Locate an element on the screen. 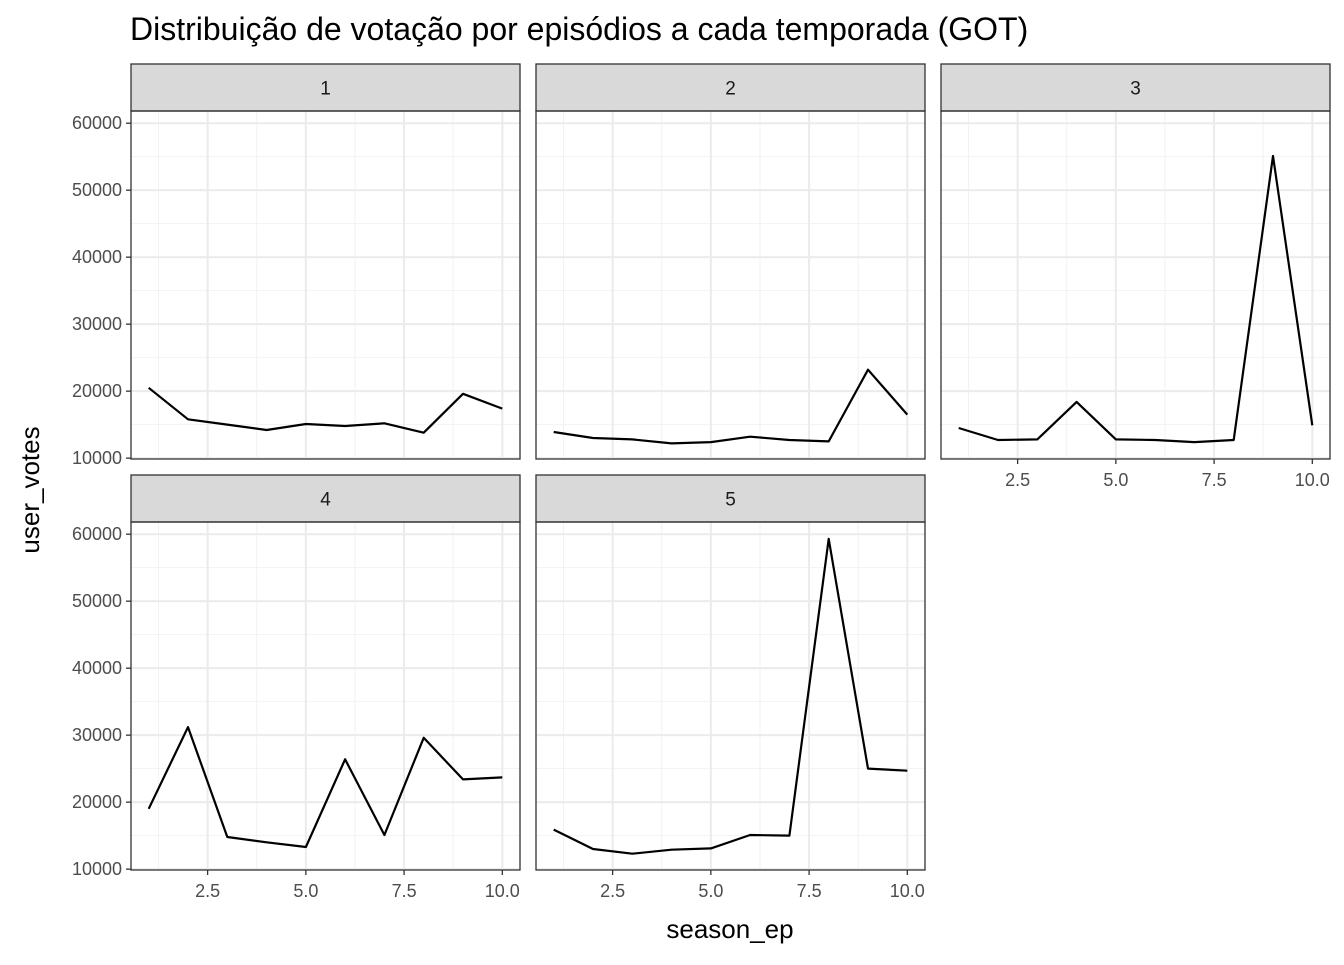  facet-strip-label: 2 is located at coordinates (730, 89).